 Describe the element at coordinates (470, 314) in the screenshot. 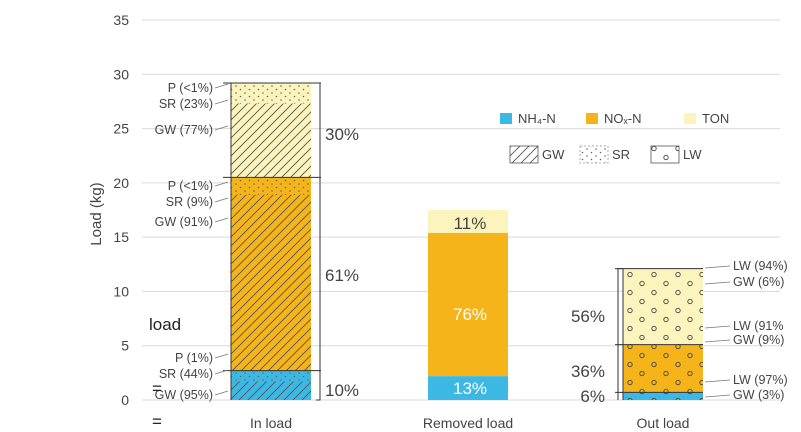

I see `percent-label: 76%` at that location.